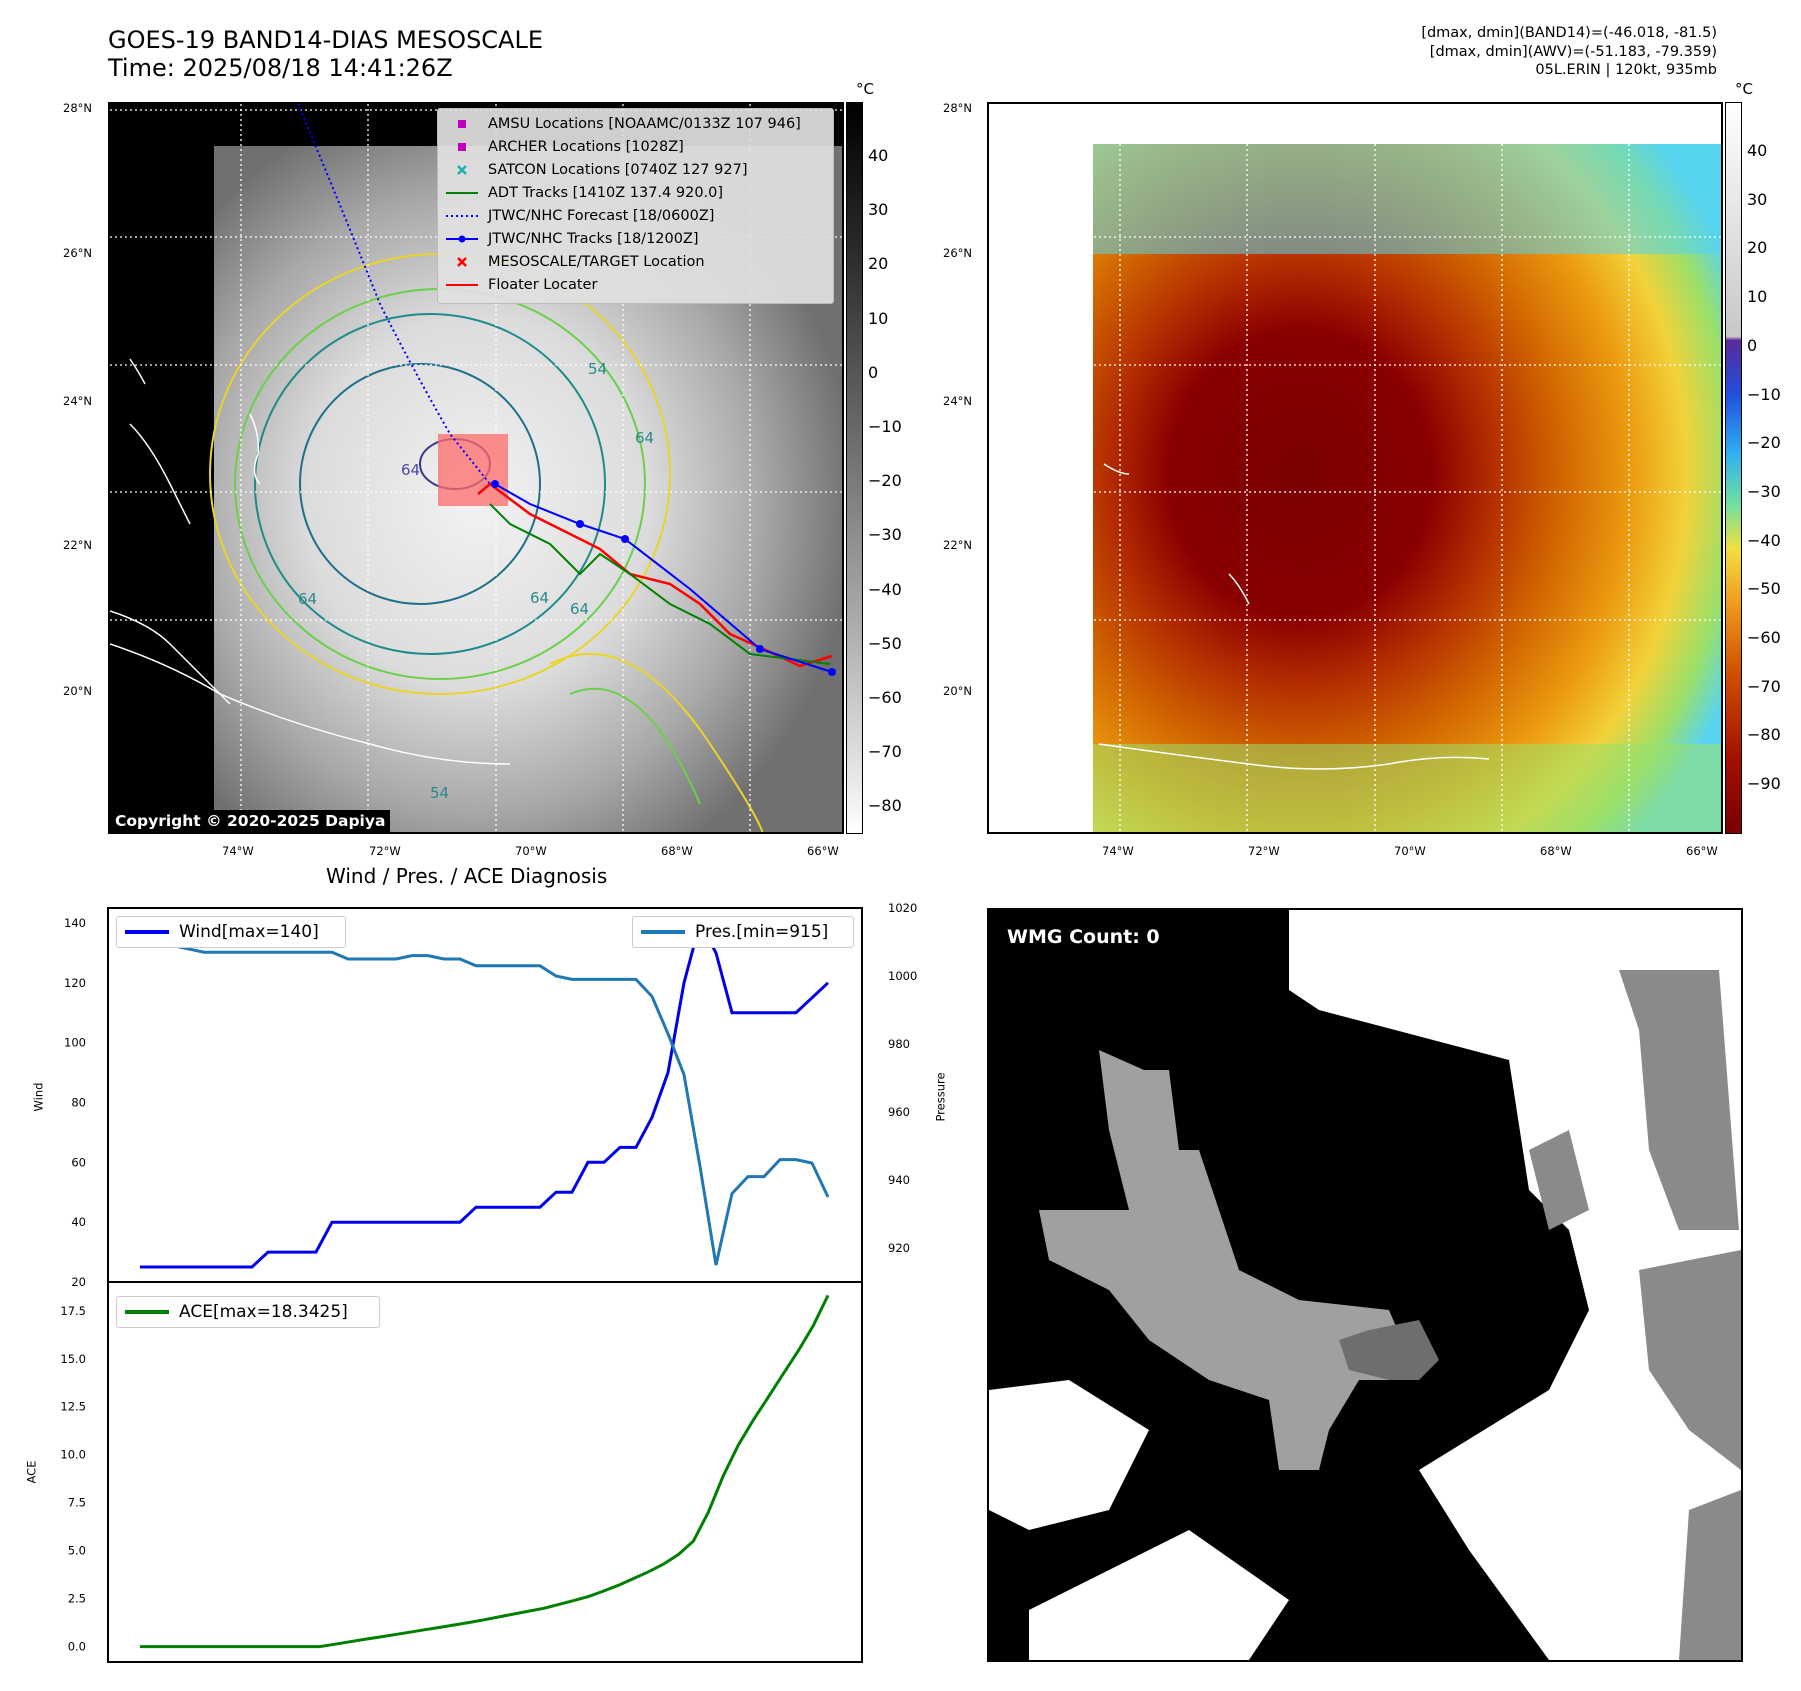 Image resolution: width=1801 pixels, height=1691 pixels. What do you see at coordinates (78, 1282) in the screenshot?
I see `axis-tick-label: 20` at bounding box center [78, 1282].